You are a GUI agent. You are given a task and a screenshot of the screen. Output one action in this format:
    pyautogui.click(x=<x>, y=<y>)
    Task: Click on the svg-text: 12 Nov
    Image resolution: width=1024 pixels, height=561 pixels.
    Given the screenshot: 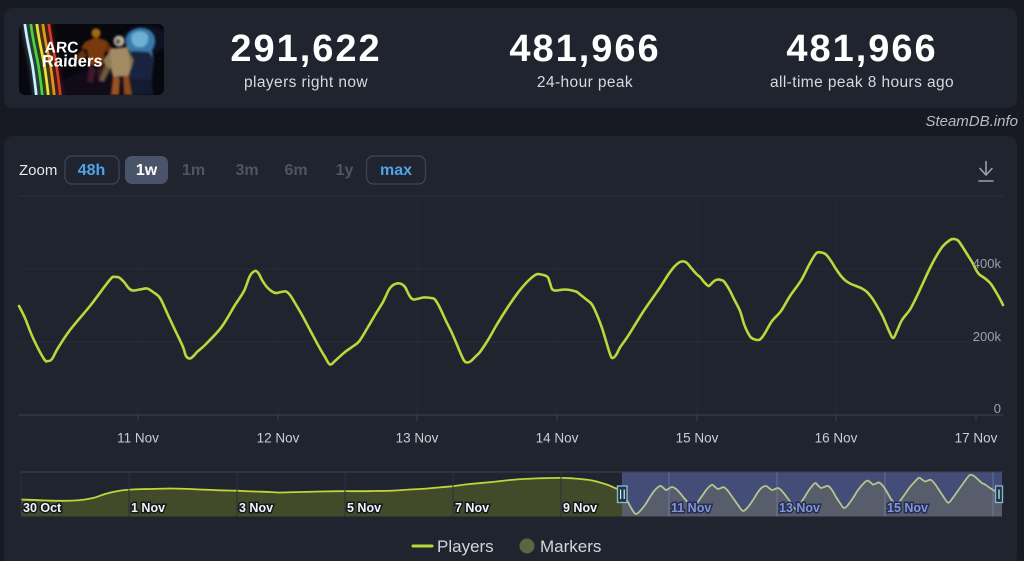 What is the action you would take?
    pyautogui.click(x=278, y=438)
    